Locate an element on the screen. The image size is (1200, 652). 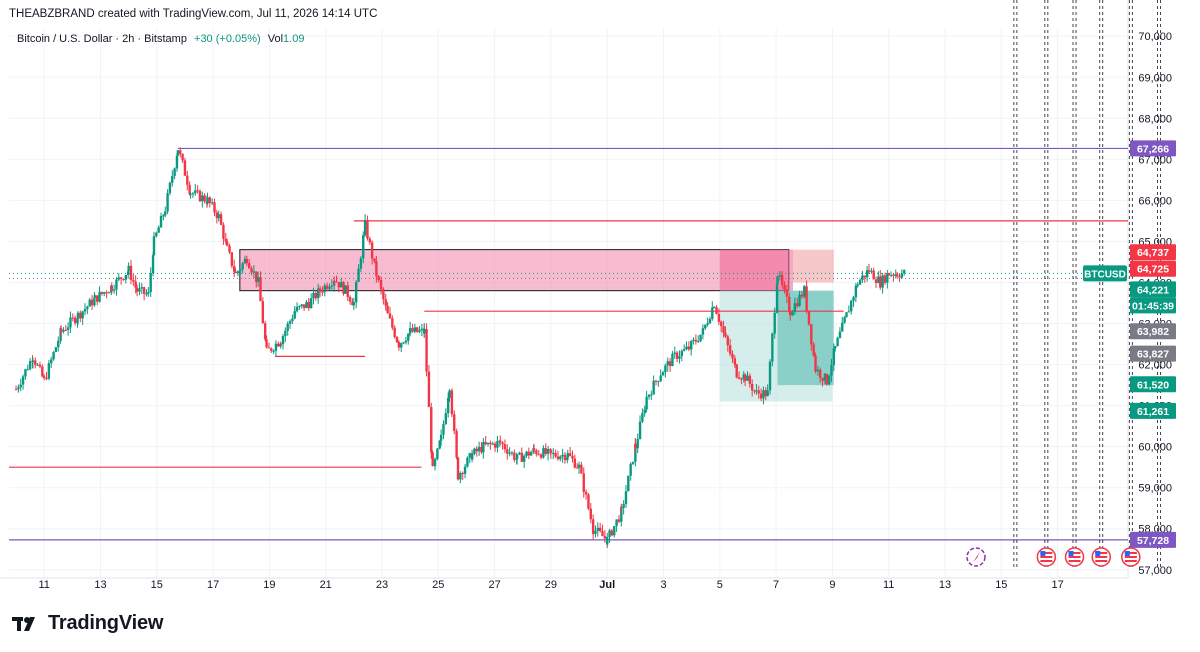
tradingview-logo: TradingView is located at coordinates (87, 623).